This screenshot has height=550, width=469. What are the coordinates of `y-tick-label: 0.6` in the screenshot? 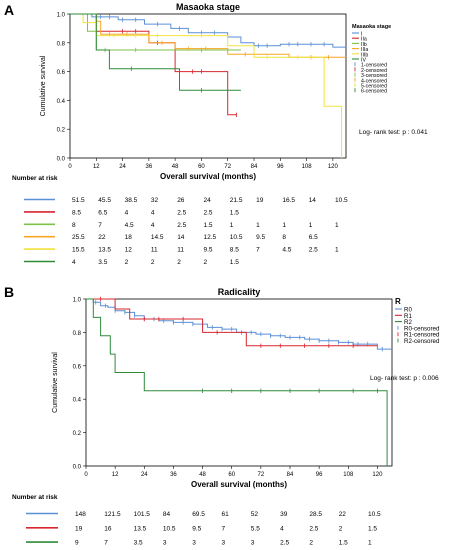 It's located at (77, 367).